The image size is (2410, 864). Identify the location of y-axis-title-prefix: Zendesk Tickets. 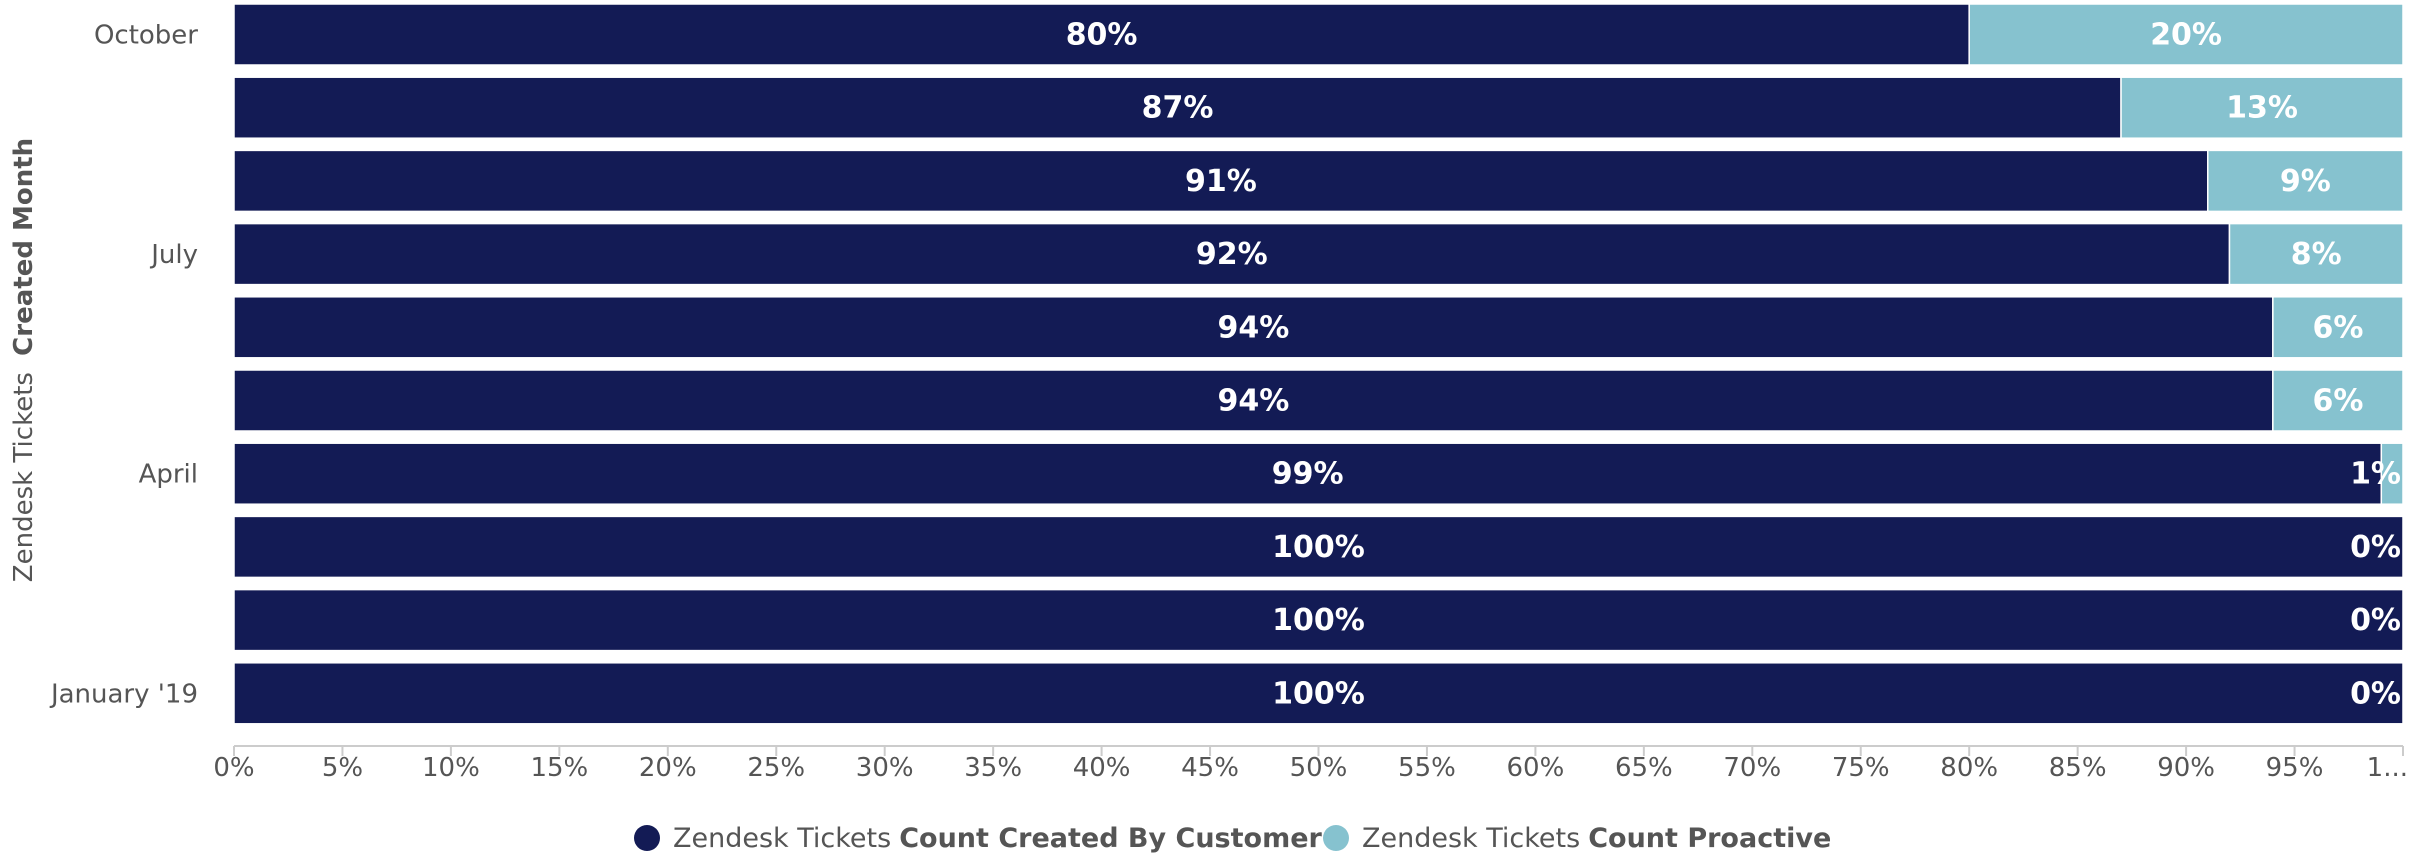
(24, 477).